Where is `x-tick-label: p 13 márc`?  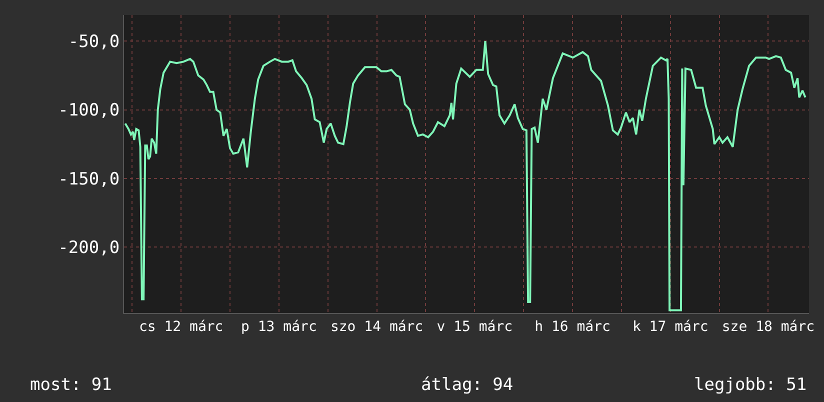 x-tick-label: p 13 márc is located at coordinates (279, 326).